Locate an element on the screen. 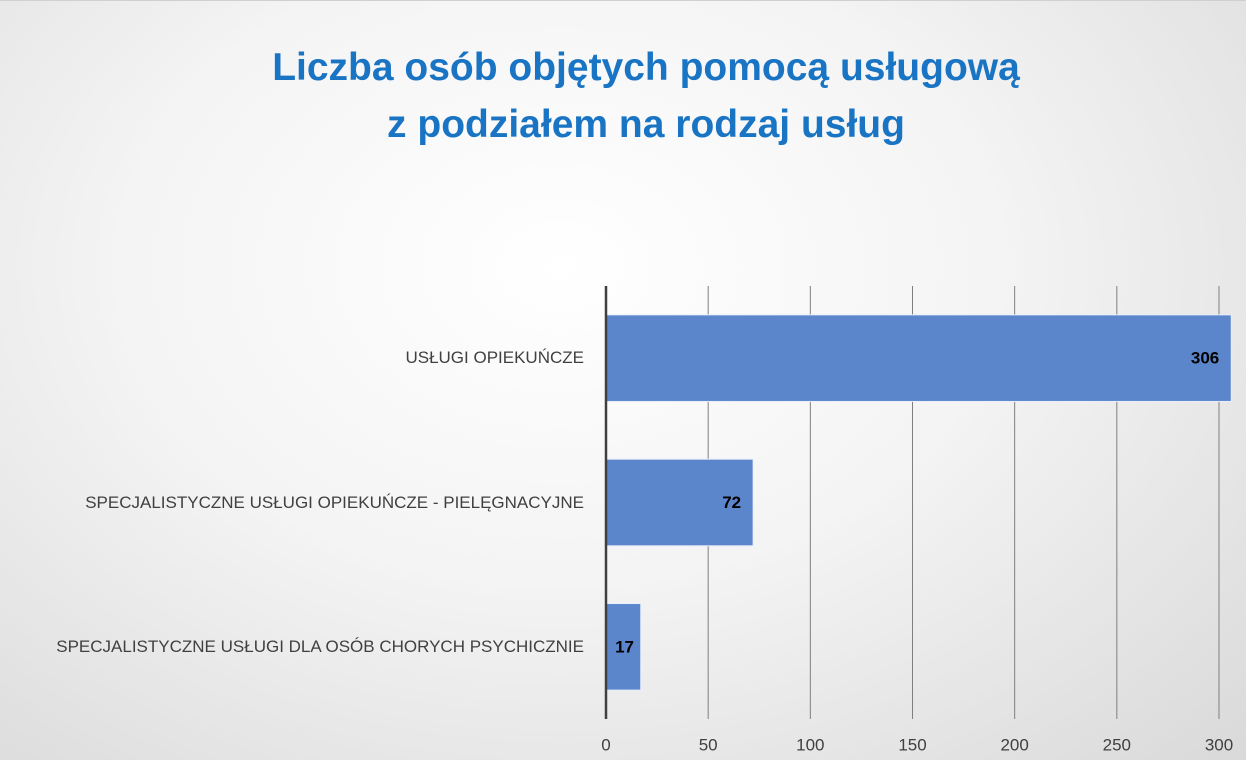  x-tick-label: 100 is located at coordinates (810, 744).